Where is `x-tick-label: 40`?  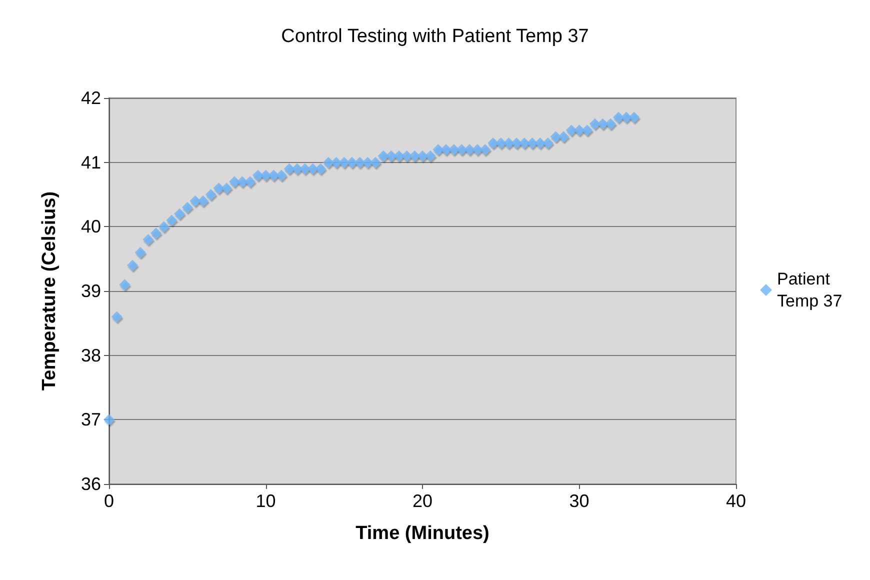 x-tick-label: 40 is located at coordinates (736, 501).